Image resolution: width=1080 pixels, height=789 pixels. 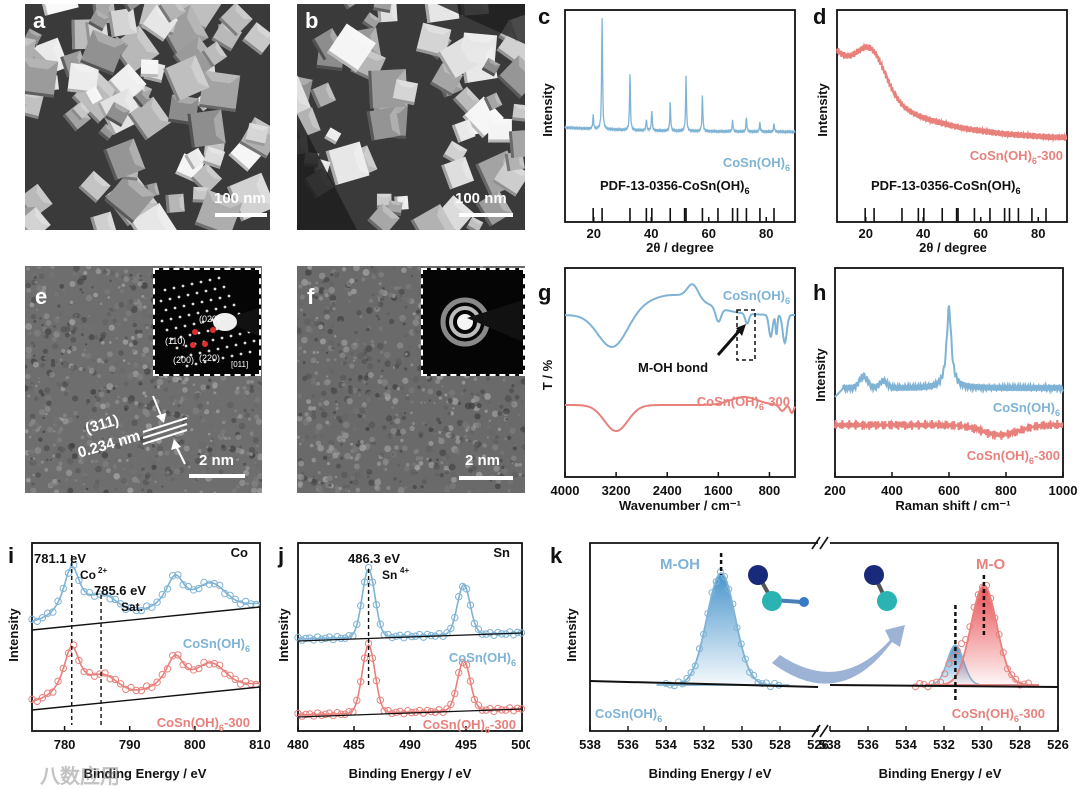 What do you see at coordinates (165, 431) in the screenshot?
I see `lattice-fringe` at bounding box center [165, 431].